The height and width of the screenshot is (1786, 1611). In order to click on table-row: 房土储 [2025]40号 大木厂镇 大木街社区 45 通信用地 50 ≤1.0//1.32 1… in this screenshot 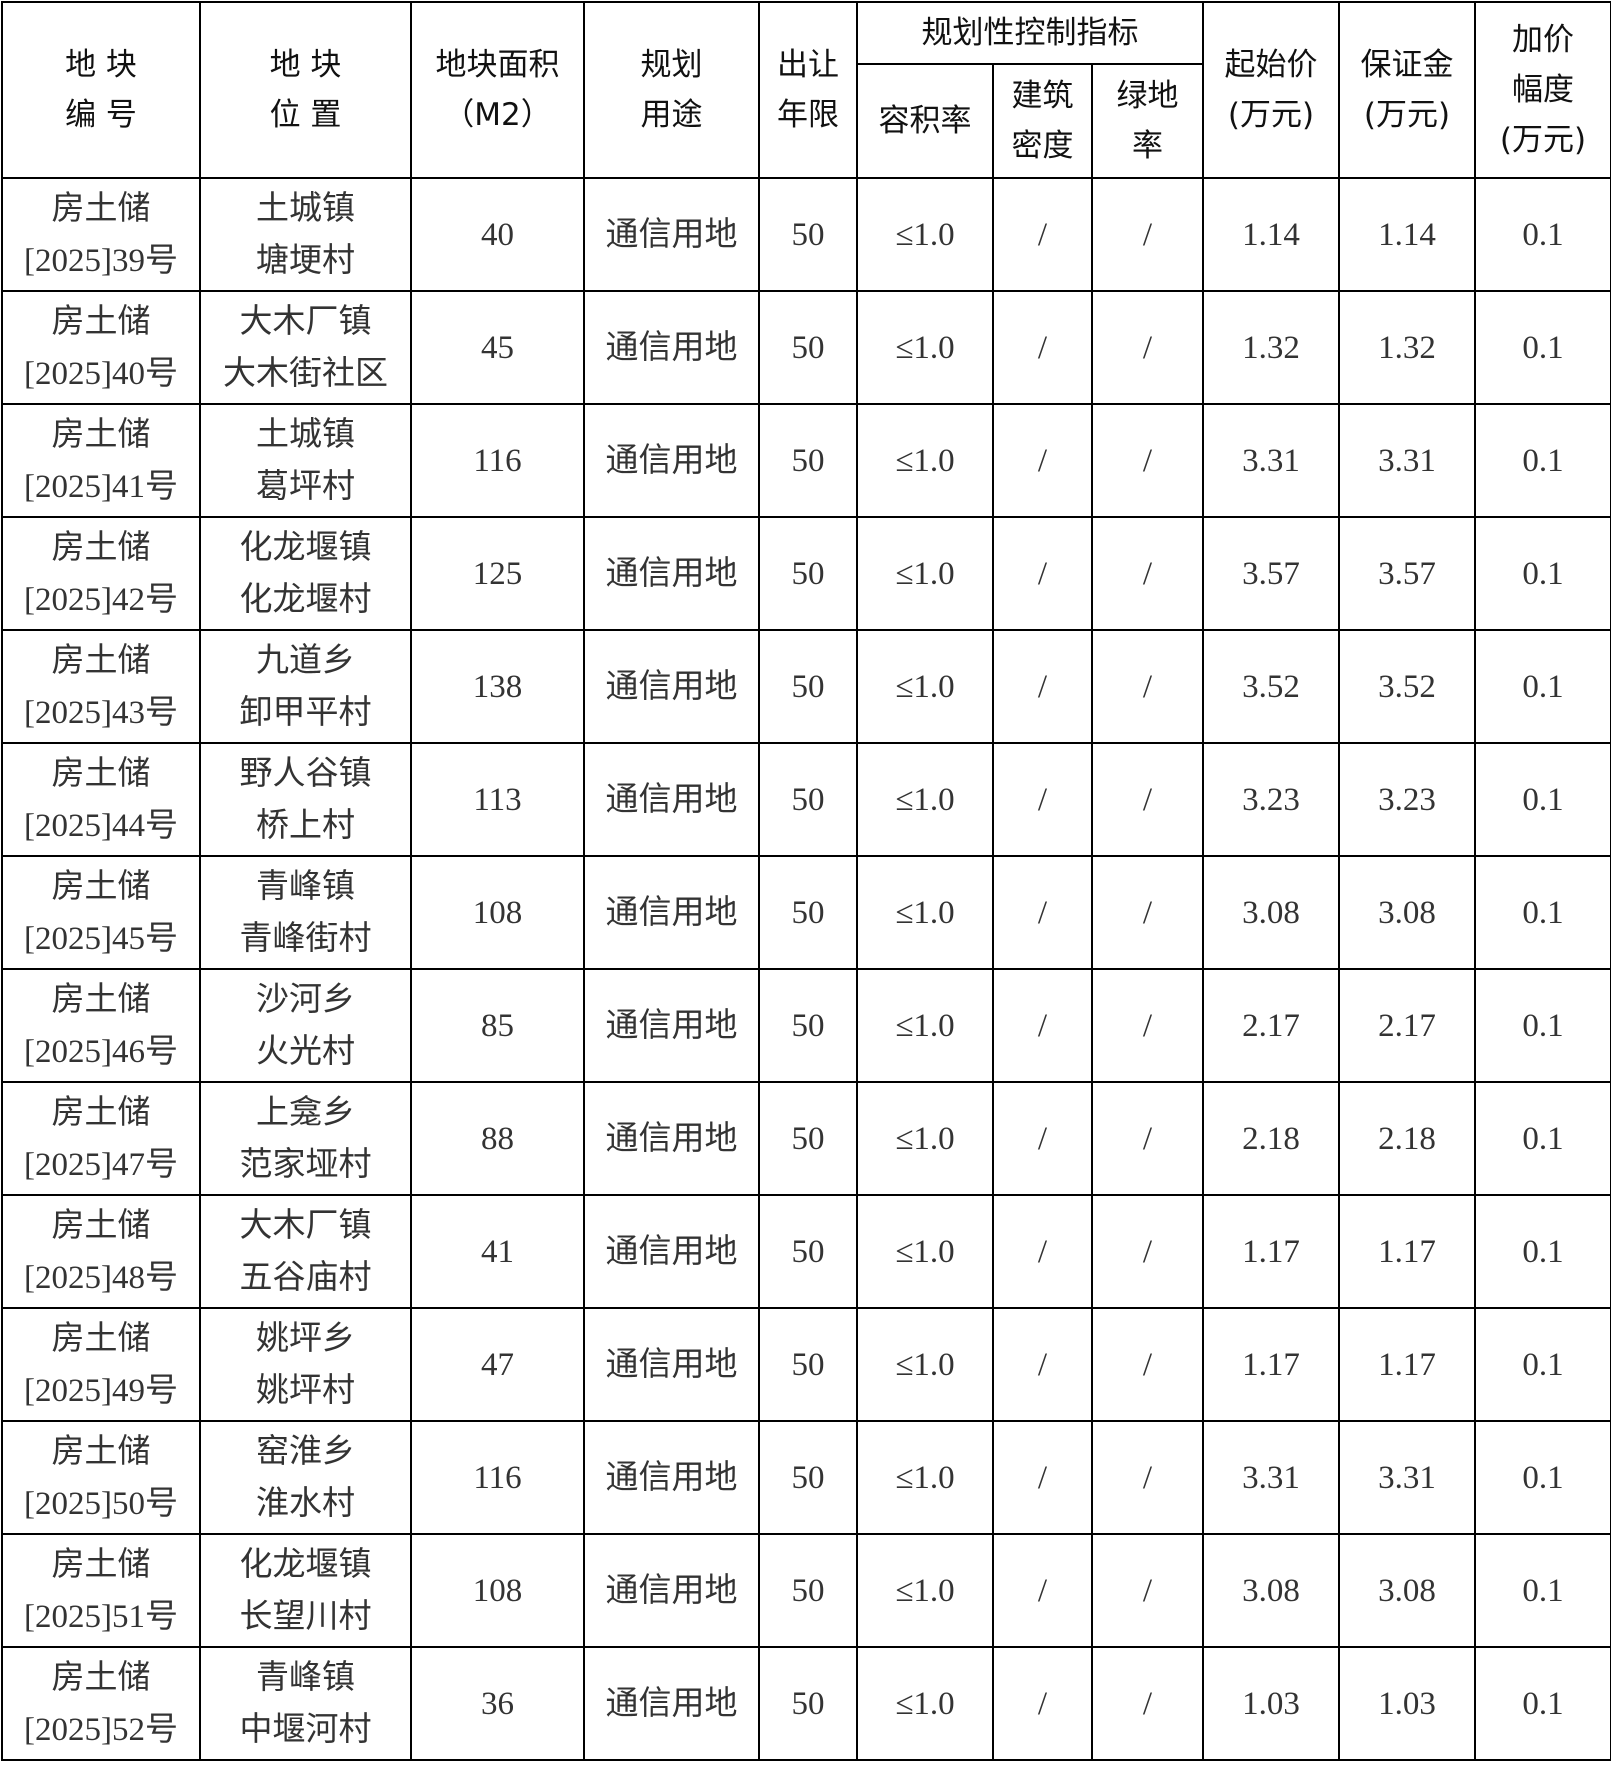, I will do `click(806, 347)`.